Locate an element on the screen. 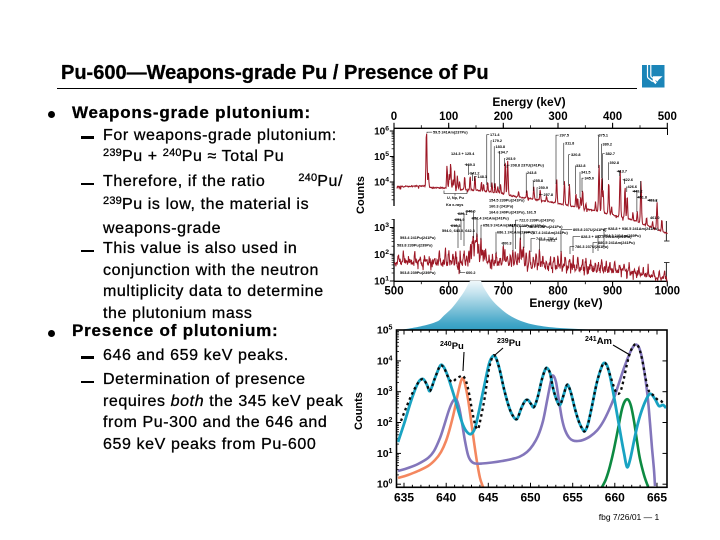  svg-text: 200 is located at coordinates (503, 117).